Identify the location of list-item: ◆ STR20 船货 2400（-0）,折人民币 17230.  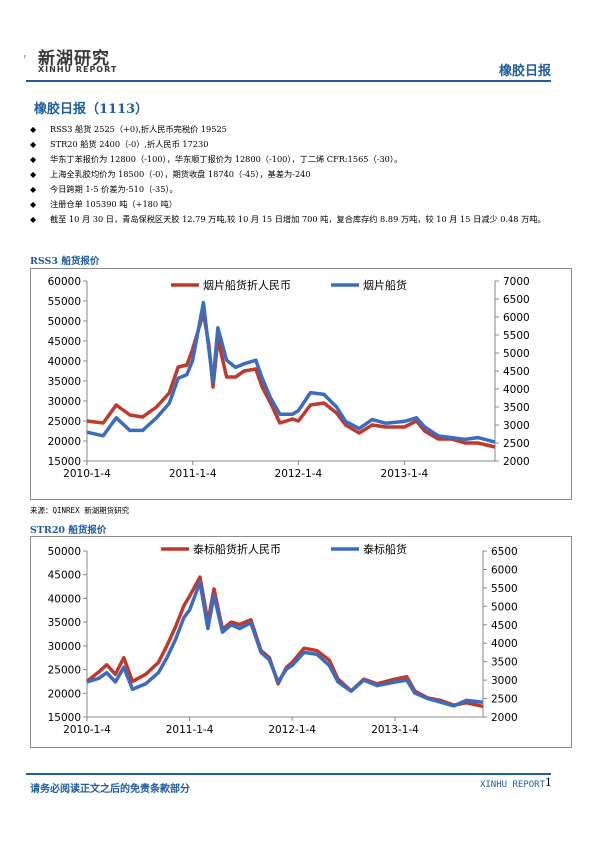
(300, 144).